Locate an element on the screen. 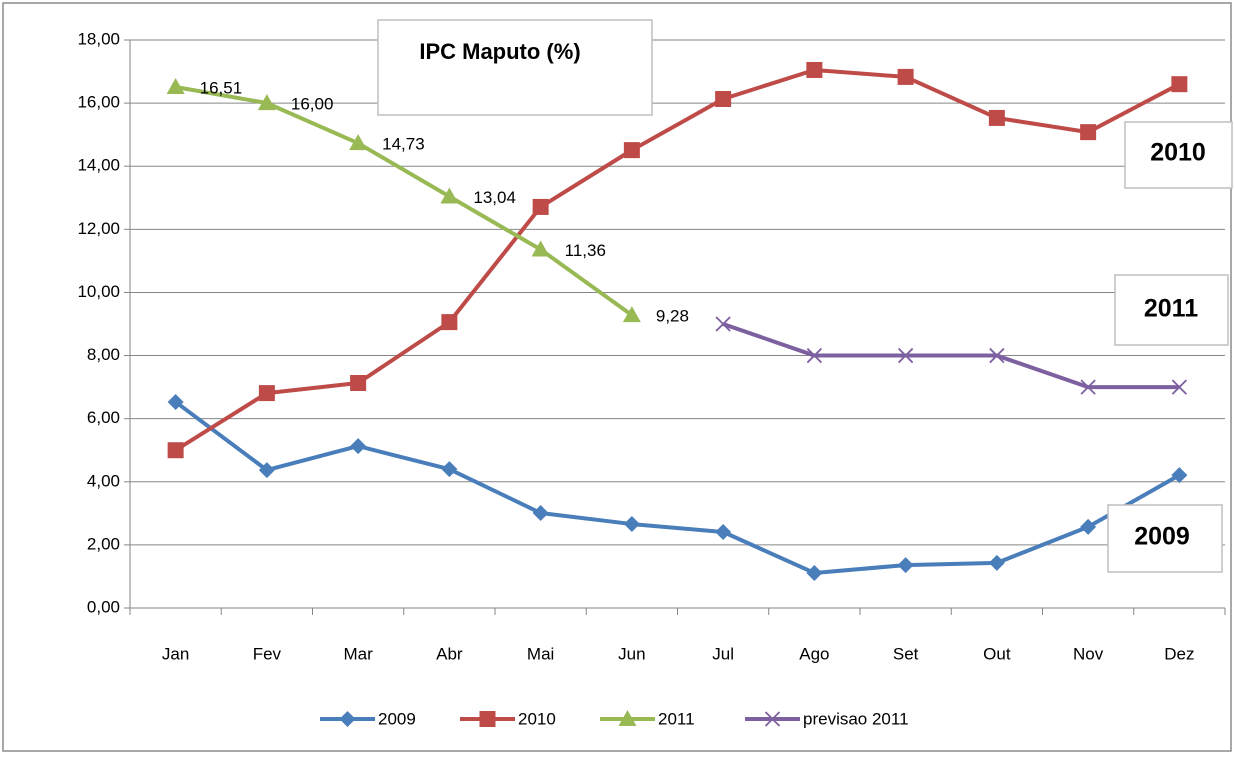  annotation: 2011 is located at coordinates (1171, 309).